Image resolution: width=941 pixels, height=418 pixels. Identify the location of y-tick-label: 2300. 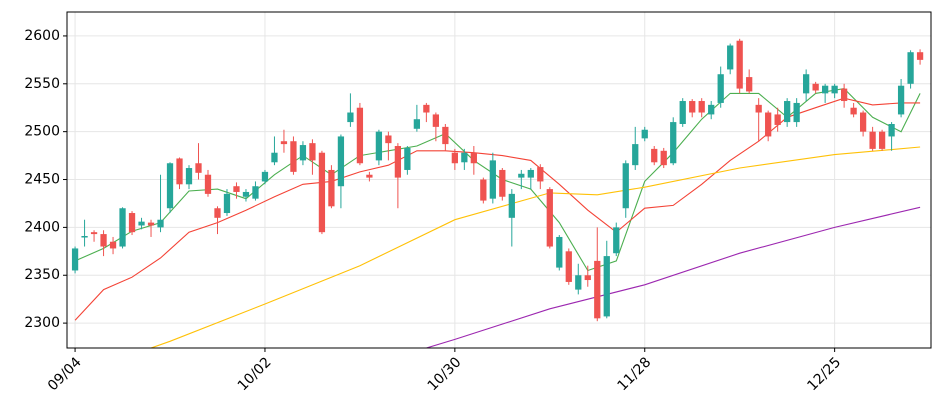
(42, 323).